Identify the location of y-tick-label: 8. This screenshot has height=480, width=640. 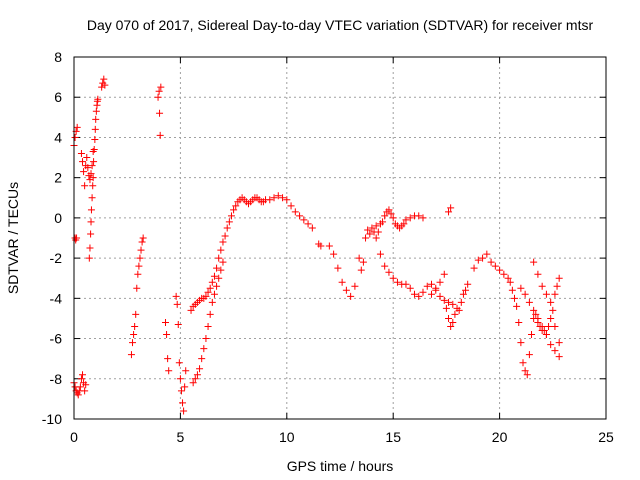
(58, 57).